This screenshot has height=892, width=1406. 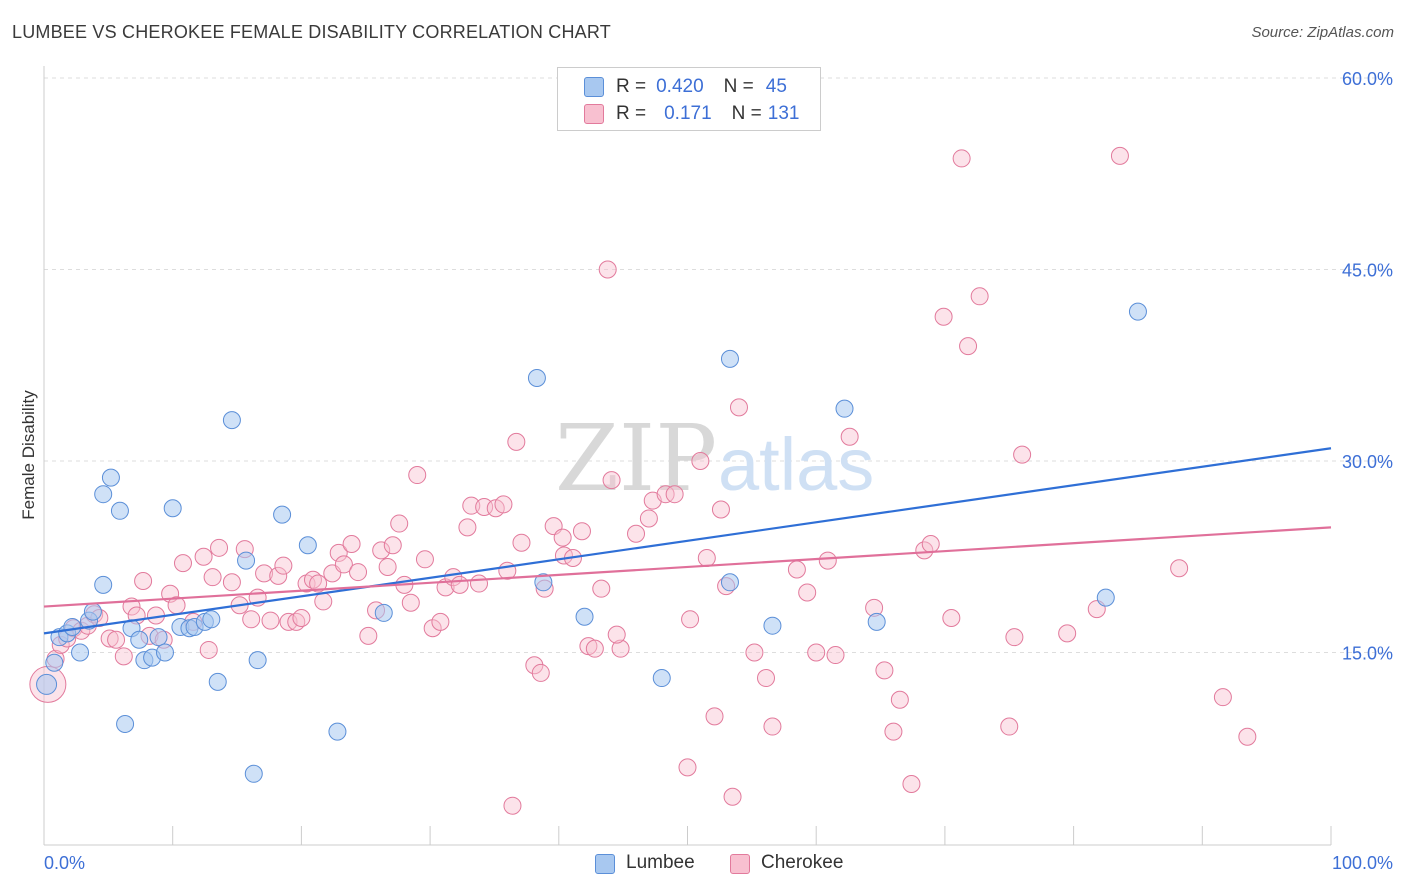 I want to click on stats-legend: R = 0.420 N = 45 R = 0.171 N = 131, so click(x=689, y=99).